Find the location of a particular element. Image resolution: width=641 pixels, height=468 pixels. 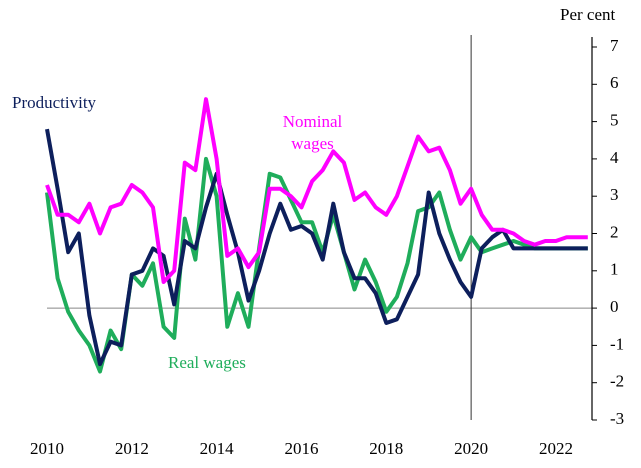

series-label: Real wages is located at coordinates (207, 362).